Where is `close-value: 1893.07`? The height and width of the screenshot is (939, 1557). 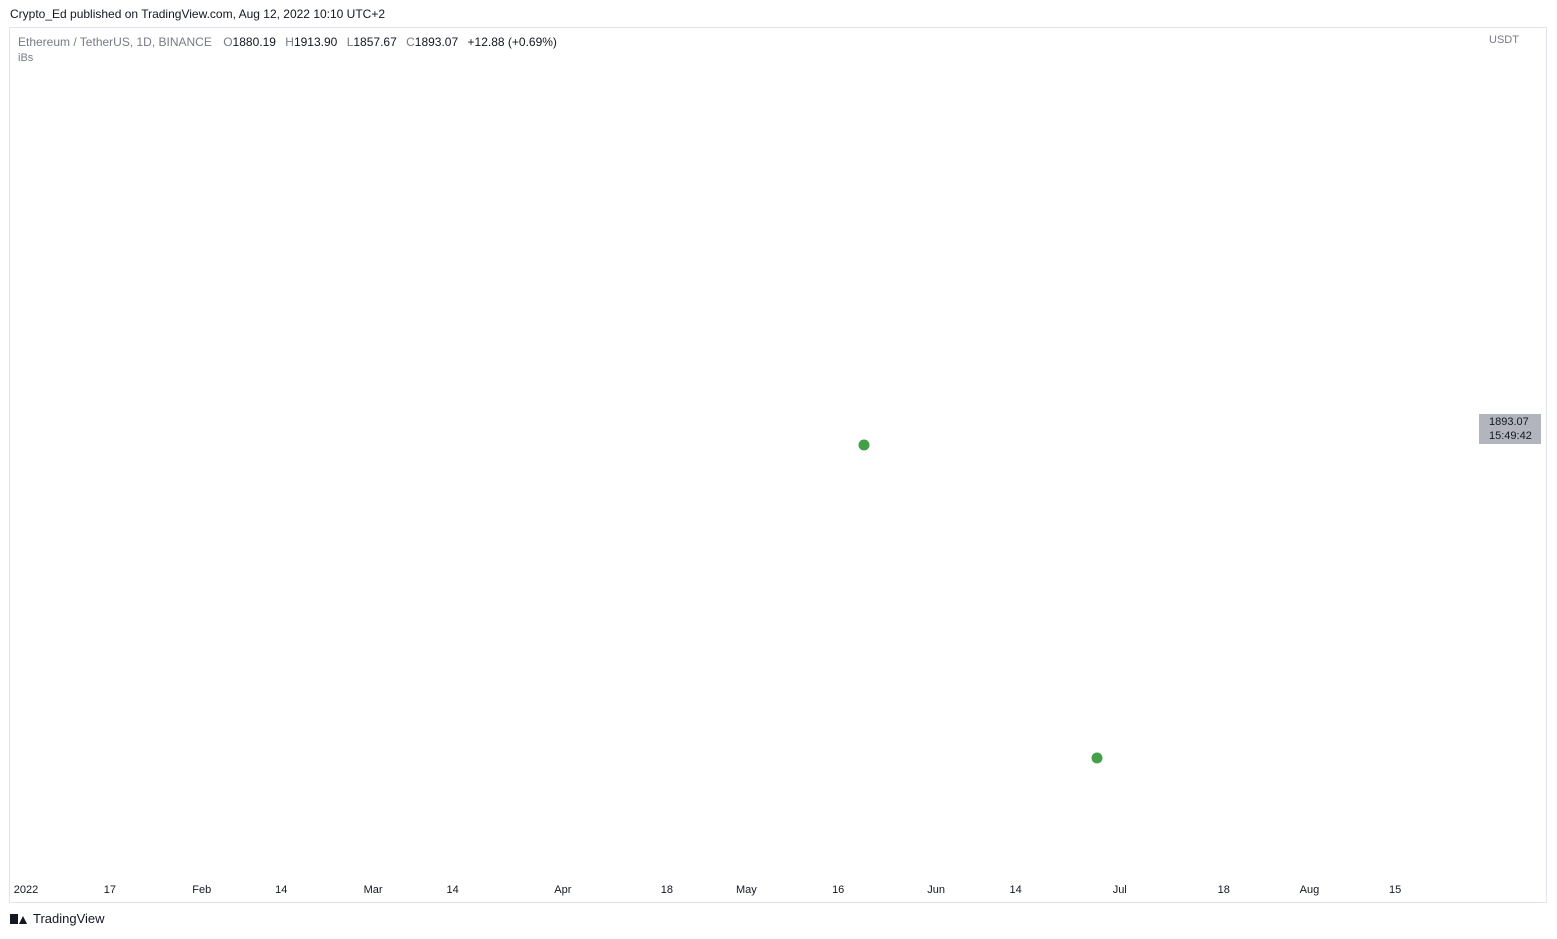
close-value: 1893.07 is located at coordinates (436, 42).